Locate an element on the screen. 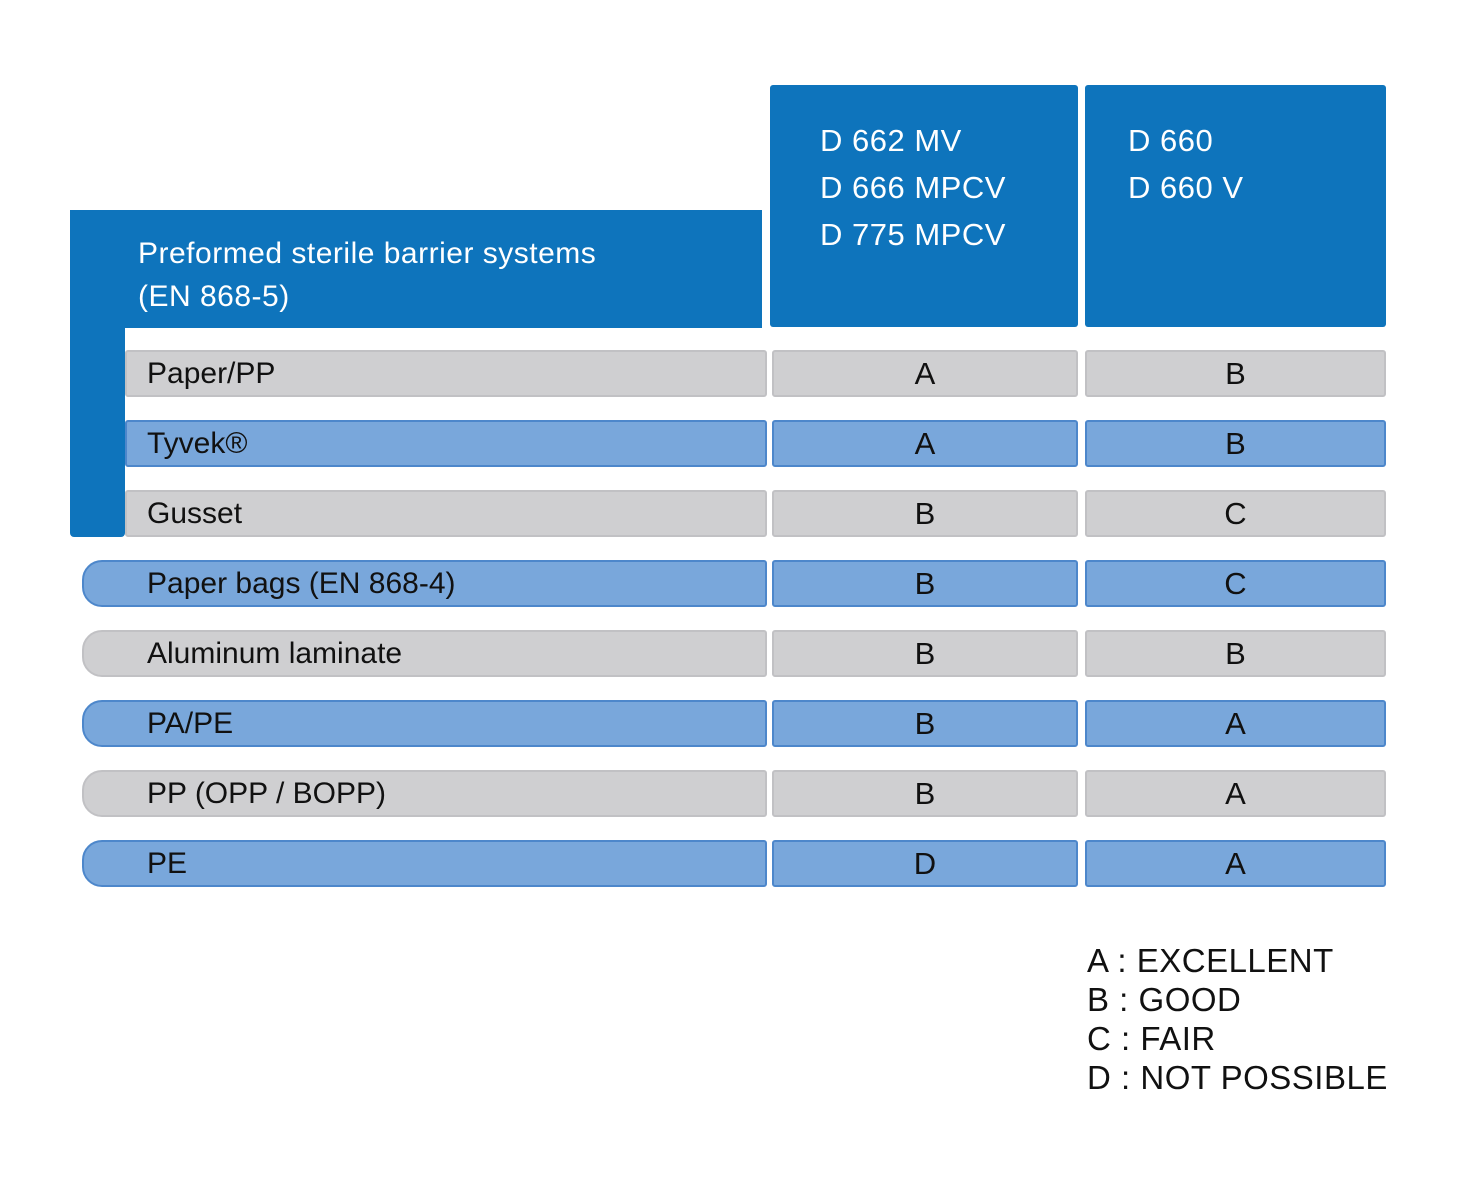  row-label: Paper bags (EN 868-4) is located at coordinates (424, 583).